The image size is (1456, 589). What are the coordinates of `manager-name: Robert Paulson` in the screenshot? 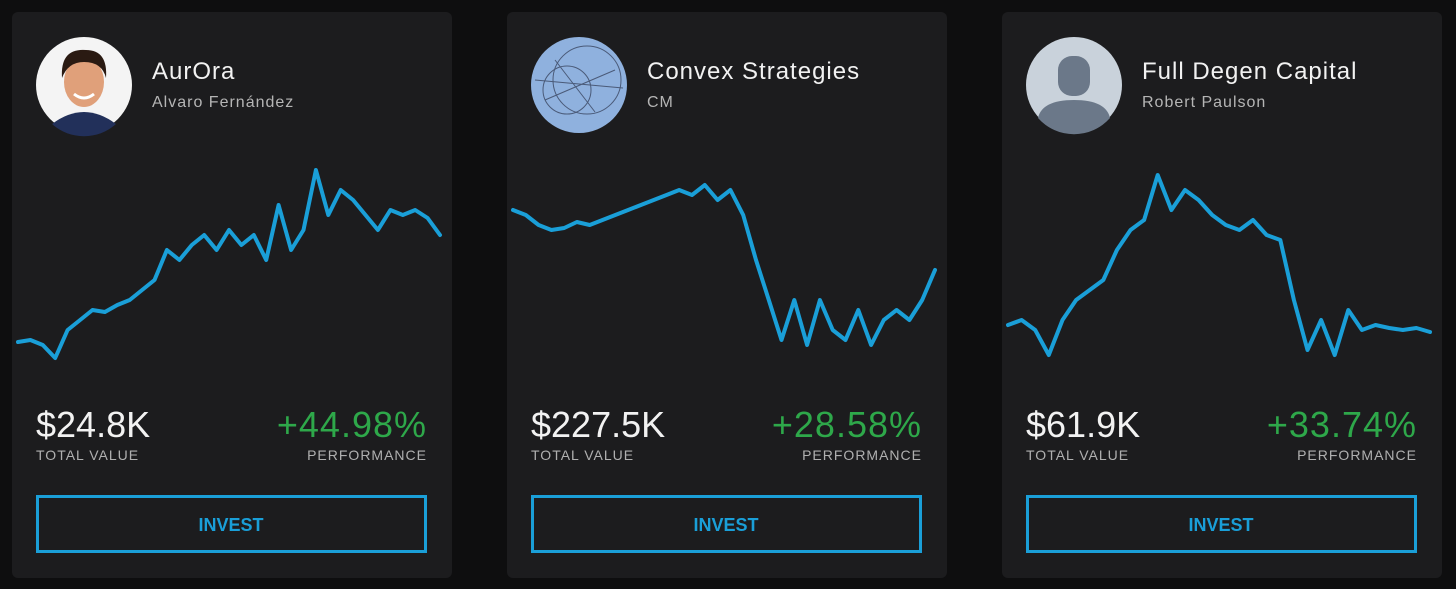 It's located at (1204, 102).